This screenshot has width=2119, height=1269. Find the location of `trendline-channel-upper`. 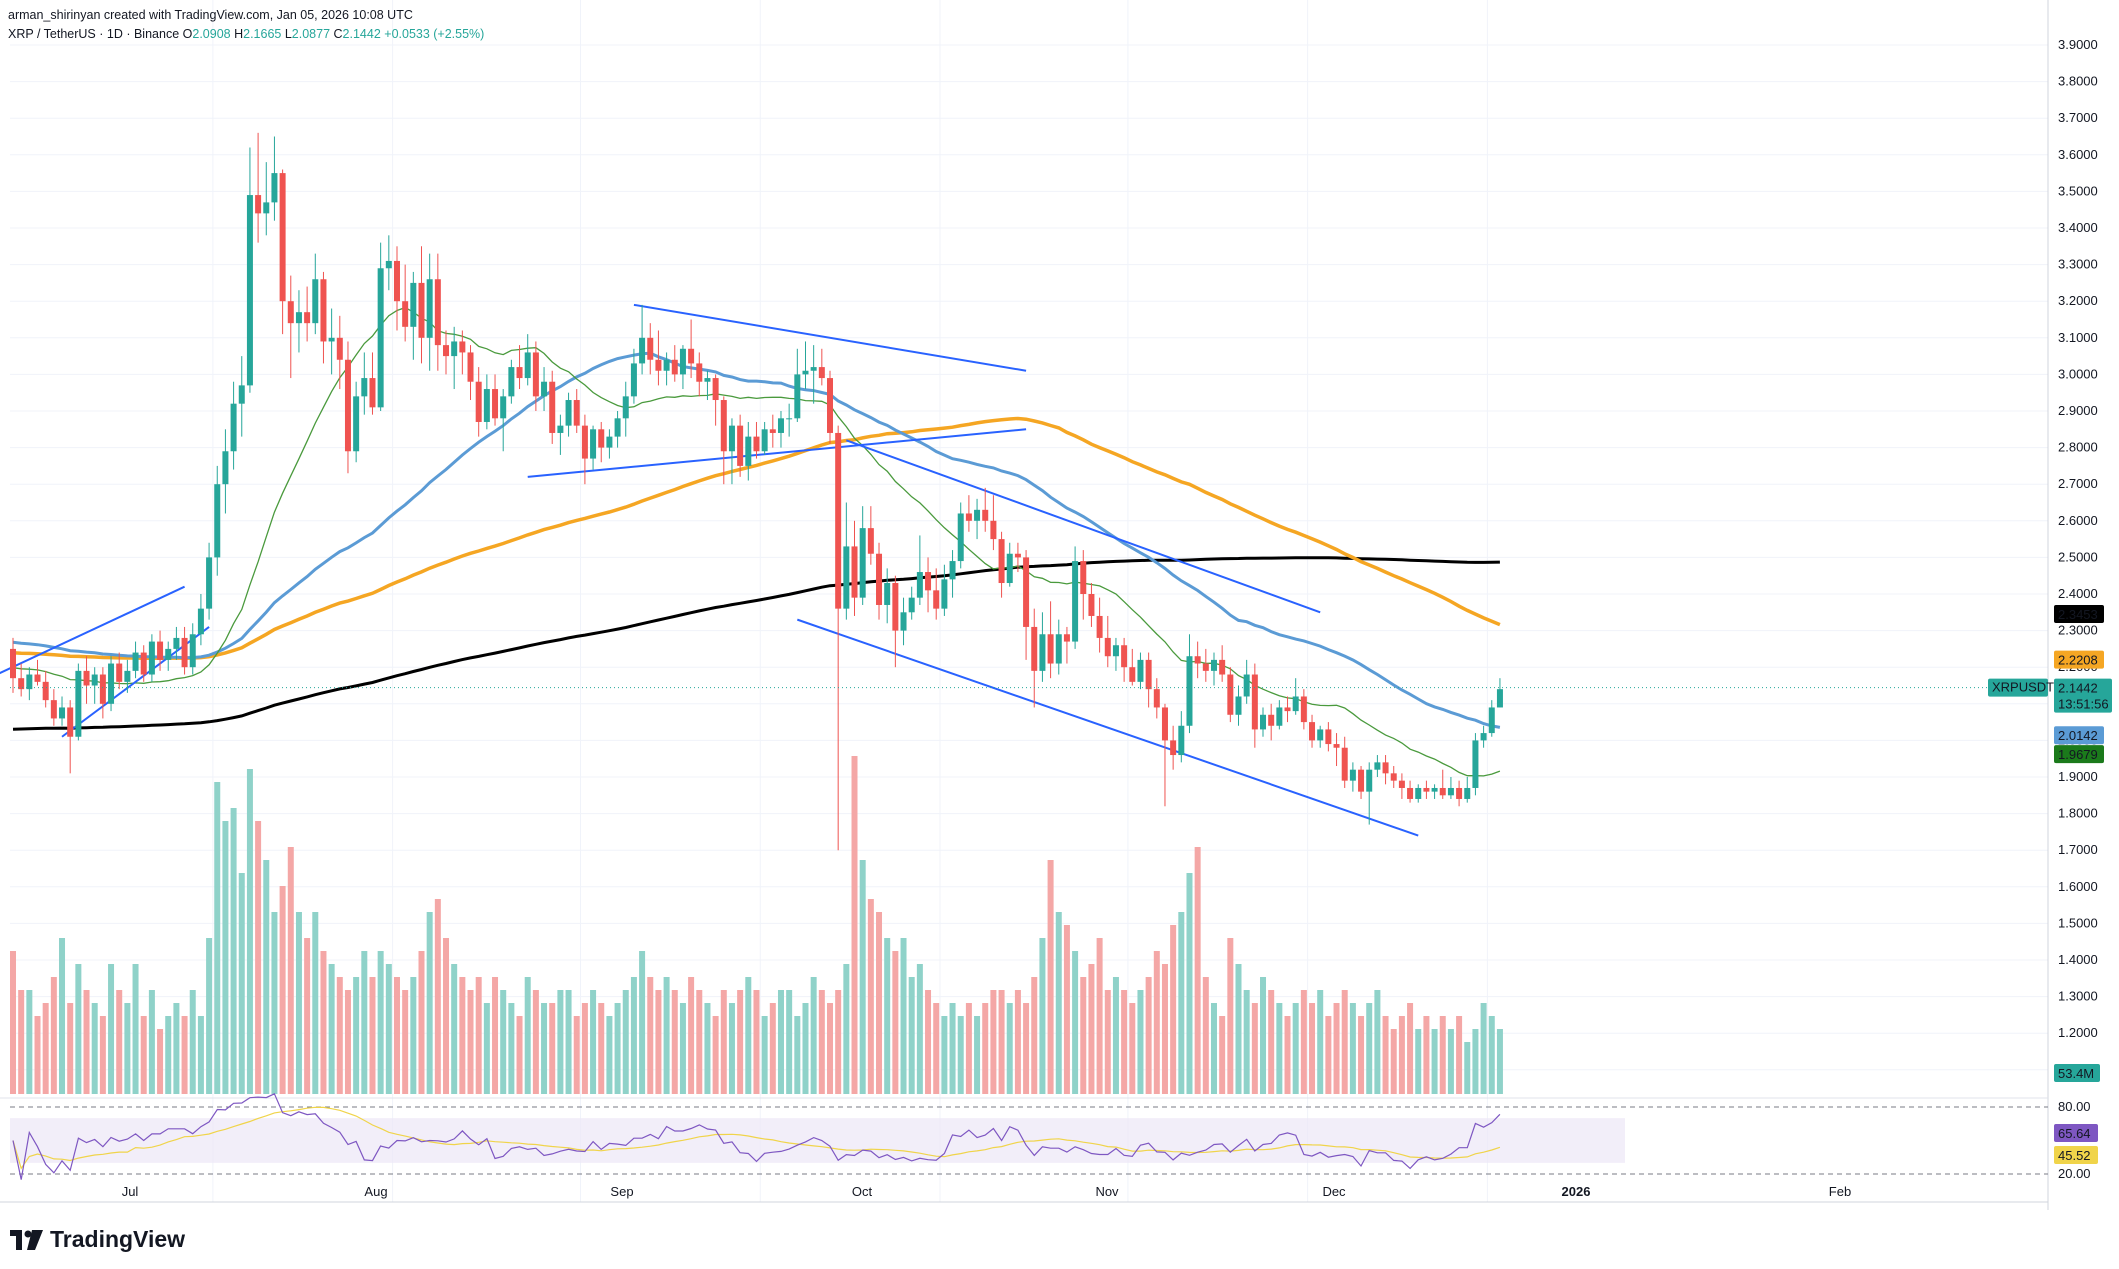

trendline-channel-upper is located at coordinates (1083, 526).